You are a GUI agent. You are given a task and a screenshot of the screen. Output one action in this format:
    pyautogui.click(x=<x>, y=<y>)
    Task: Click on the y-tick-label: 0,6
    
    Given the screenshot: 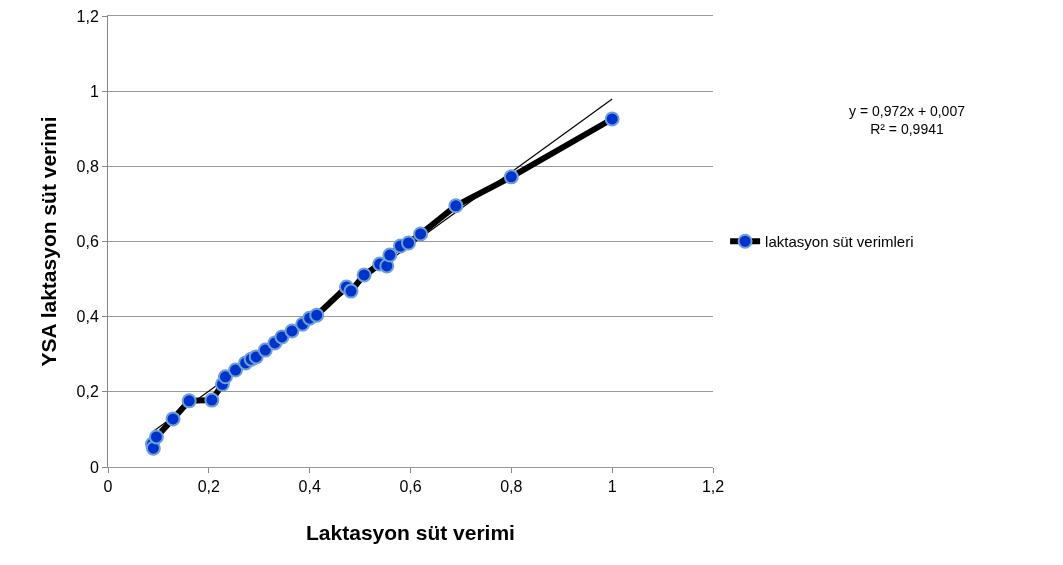 What is the action you would take?
    pyautogui.click(x=87, y=242)
    